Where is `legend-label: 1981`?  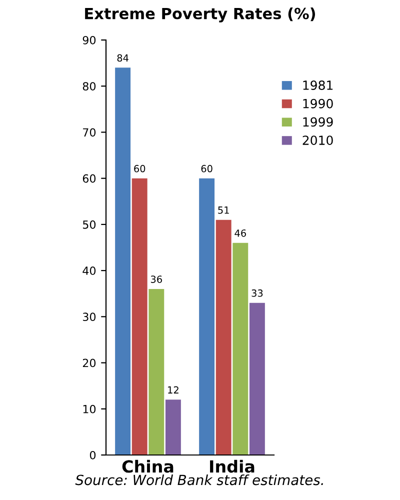 legend-label: 1981 is located at coordinates (318, 85).